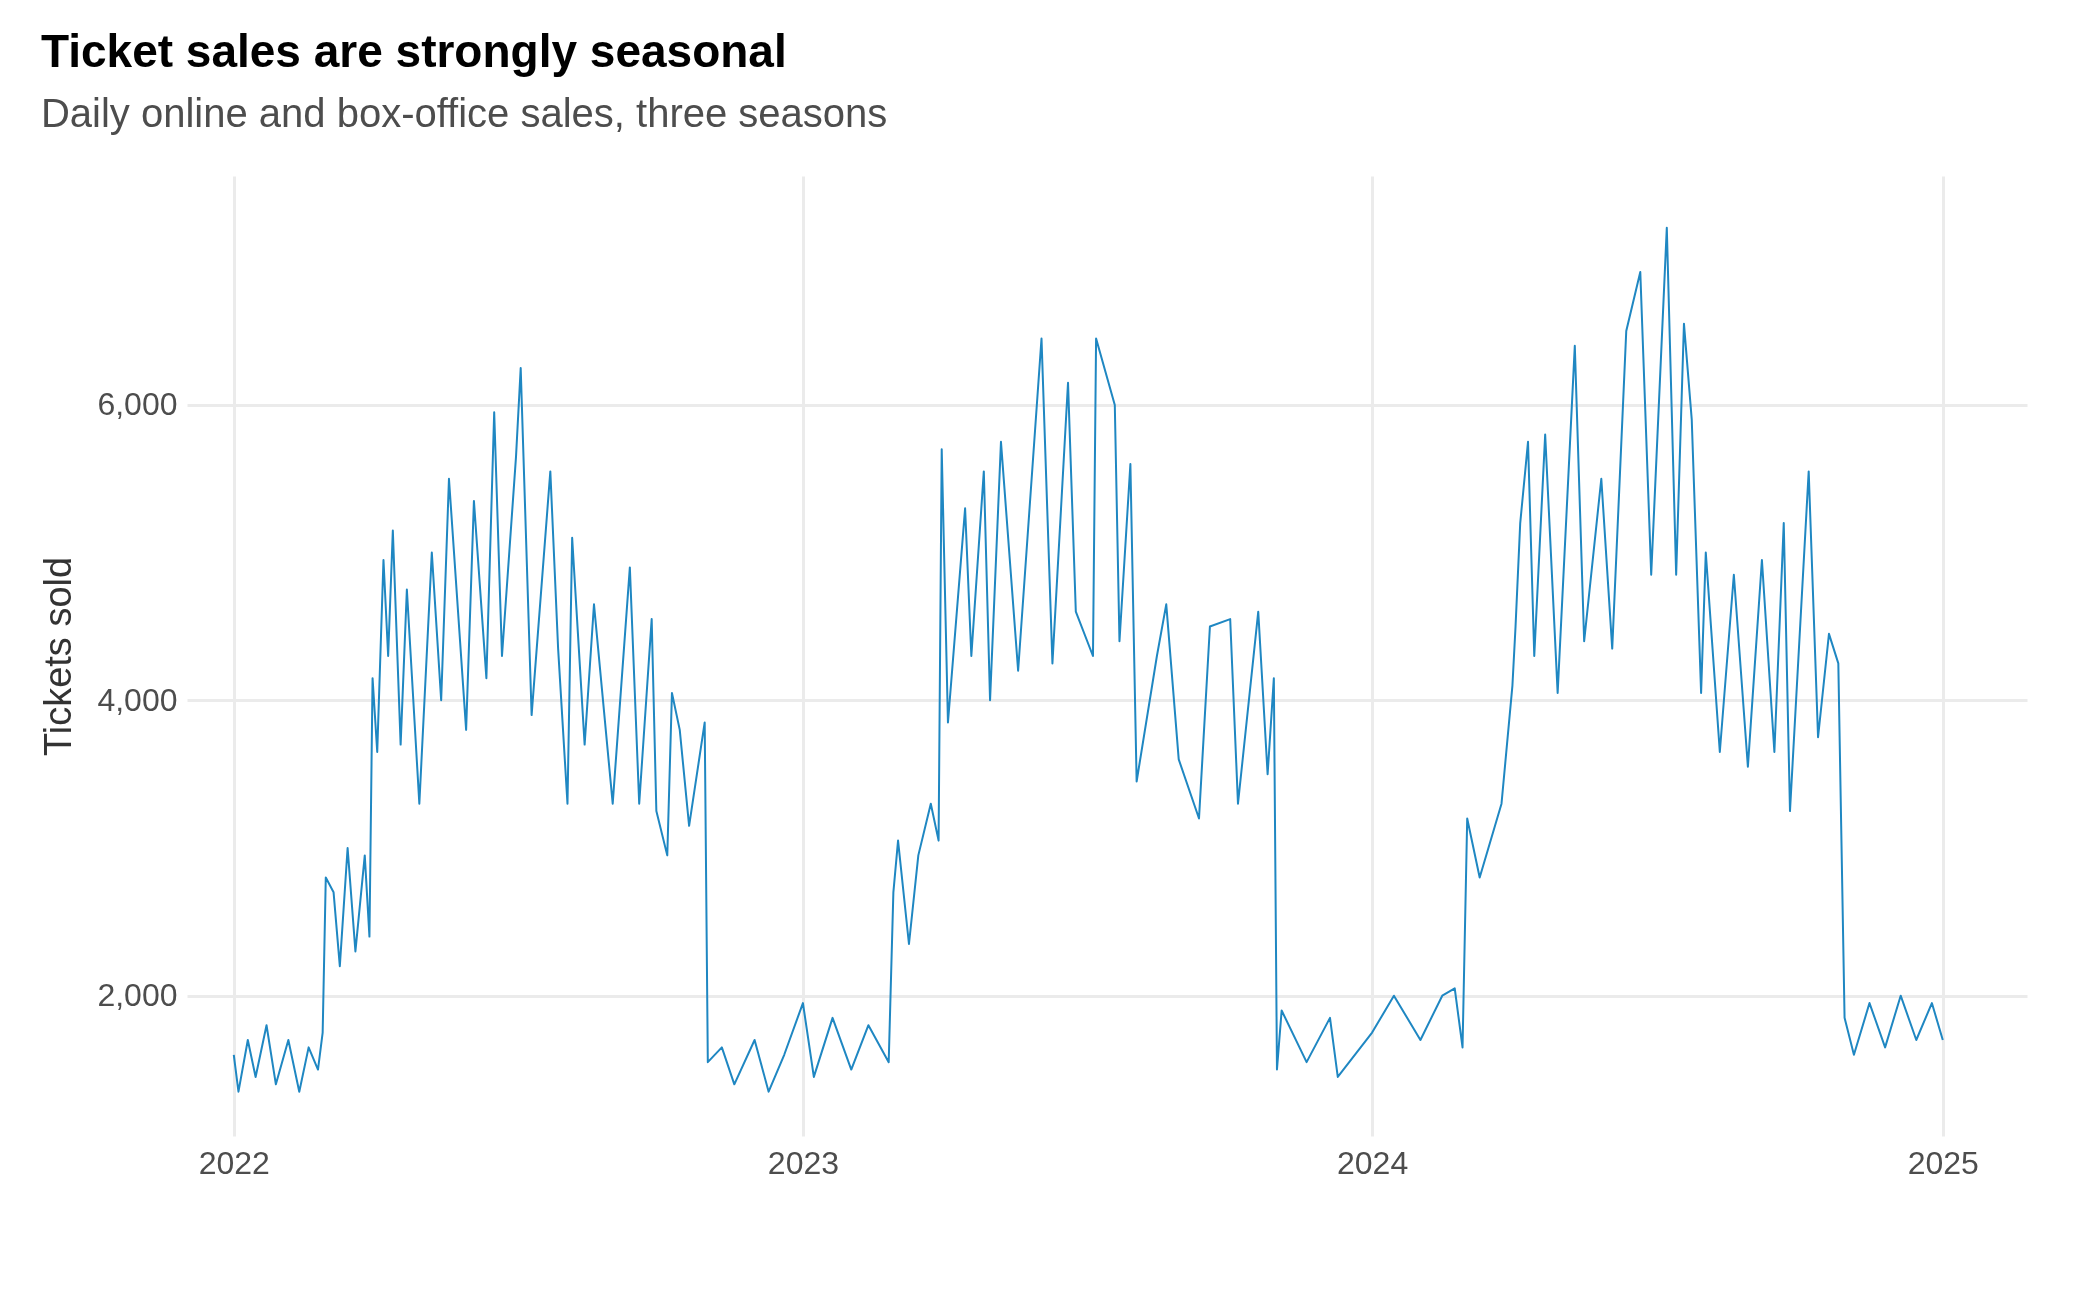 The width and height of the screenshot is (2100, 1290). I want to click on chart-title: Ticket sales are strongly seasonal, so click(413, 51).